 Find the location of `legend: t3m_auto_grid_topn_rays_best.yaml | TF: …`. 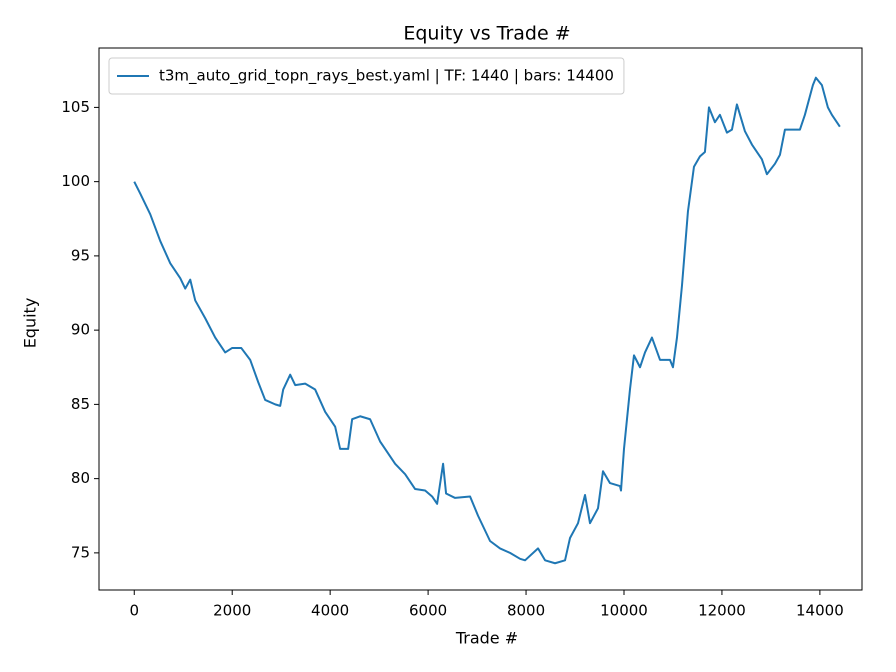

legend: t3m_auto_grid_topn_rays_best.yaml | TF: … is located at coordinates (366, 76).